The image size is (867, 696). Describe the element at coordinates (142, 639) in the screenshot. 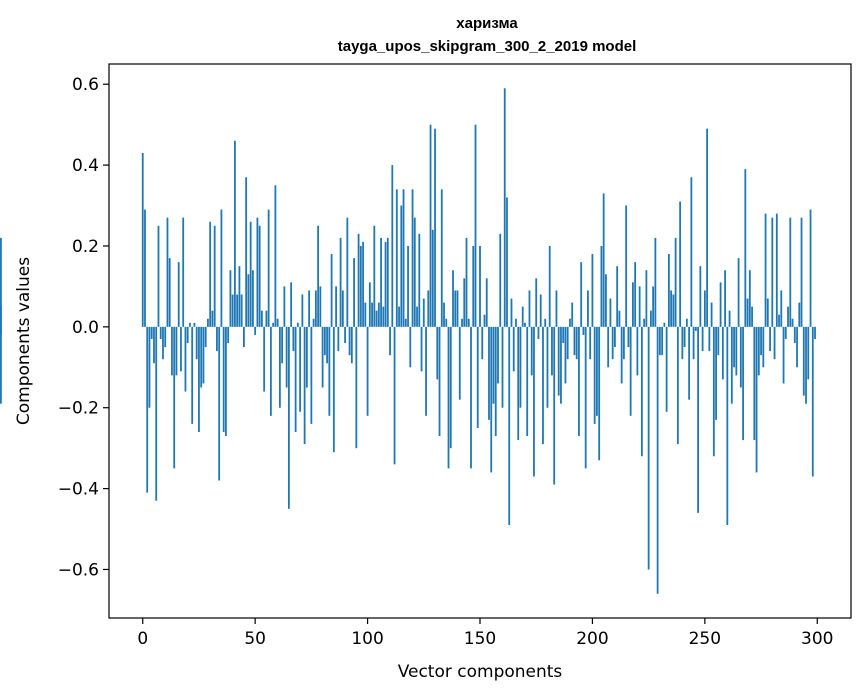

I see `x-tick-label: 0` at that location.